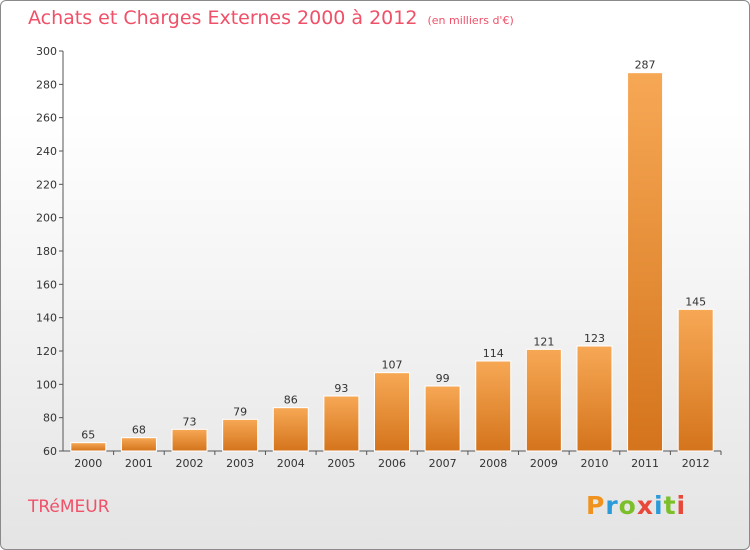 This screenshot has width=750, height=550. Describe the element at coordinates (645, 262) in the screenshot. I see `bar-2011` at that location.